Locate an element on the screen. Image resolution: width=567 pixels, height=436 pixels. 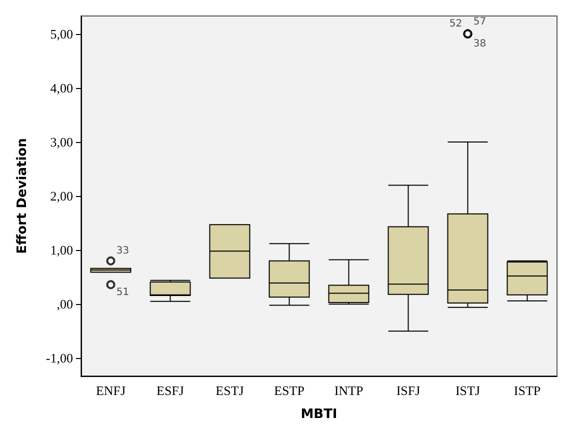
x-tick-label: ENFJ is located at coordinates (111, 390).